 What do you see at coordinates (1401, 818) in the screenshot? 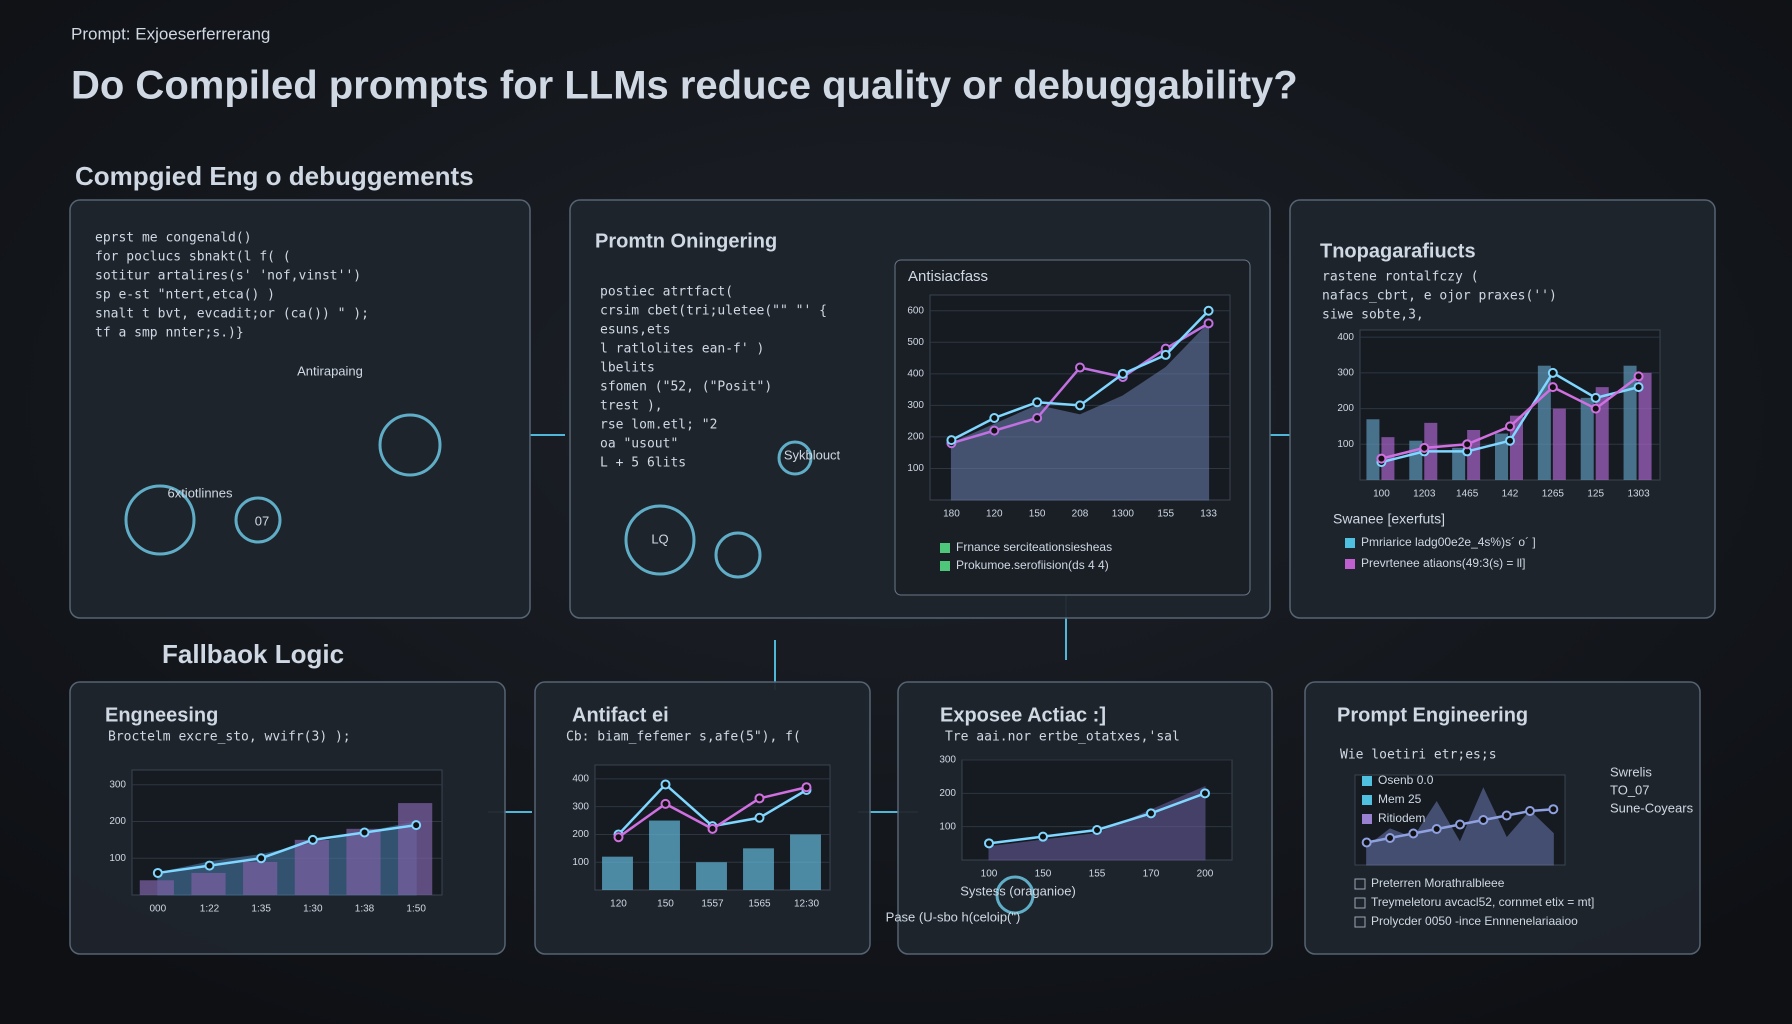
I see `legend-label: Ritiodem` at bounding box center [1401, 818].